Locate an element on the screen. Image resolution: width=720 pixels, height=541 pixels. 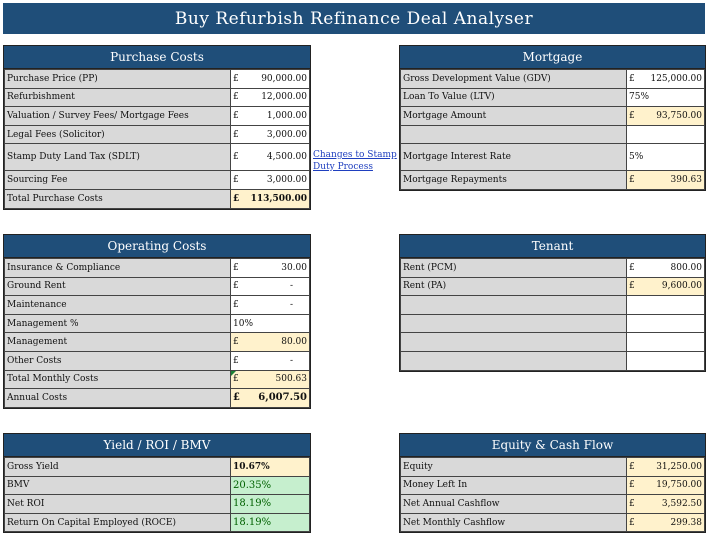
cell-value: £390.63 is located at coordinates (665, 180).